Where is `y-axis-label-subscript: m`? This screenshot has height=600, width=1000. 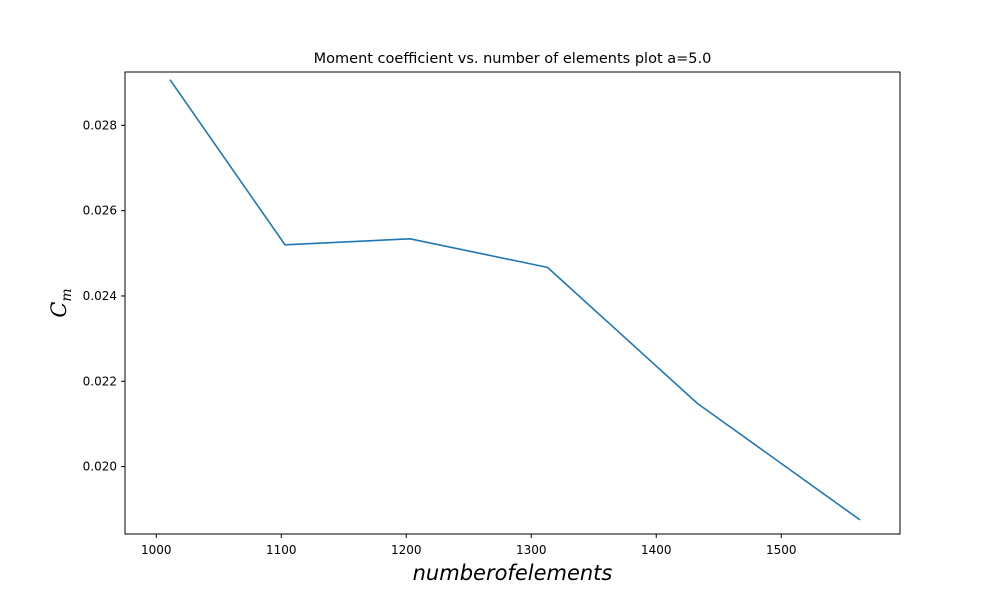
y-axis-label-subscript: m is located at coordinates (67, 294).